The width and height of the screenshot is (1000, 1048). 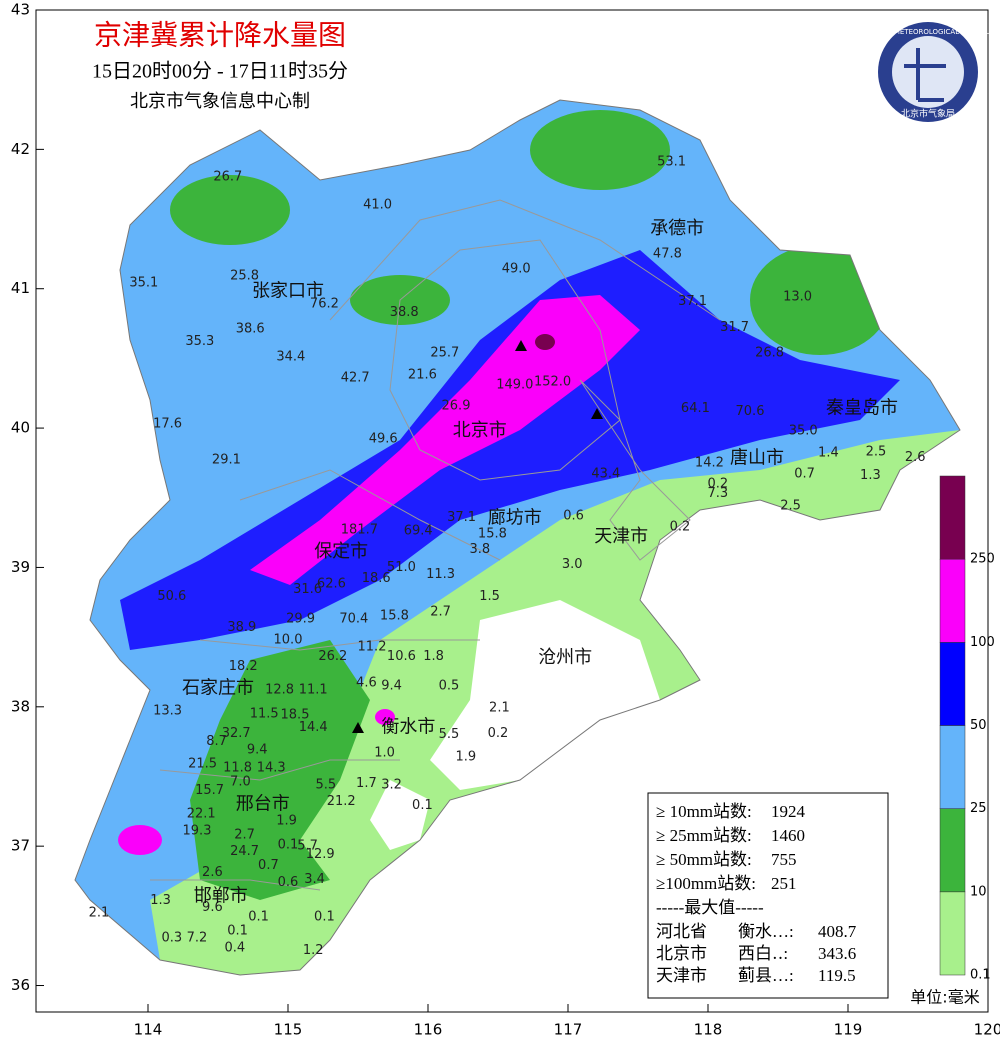 I want to click on station-value: 9.6, so click(x=212, y=907).